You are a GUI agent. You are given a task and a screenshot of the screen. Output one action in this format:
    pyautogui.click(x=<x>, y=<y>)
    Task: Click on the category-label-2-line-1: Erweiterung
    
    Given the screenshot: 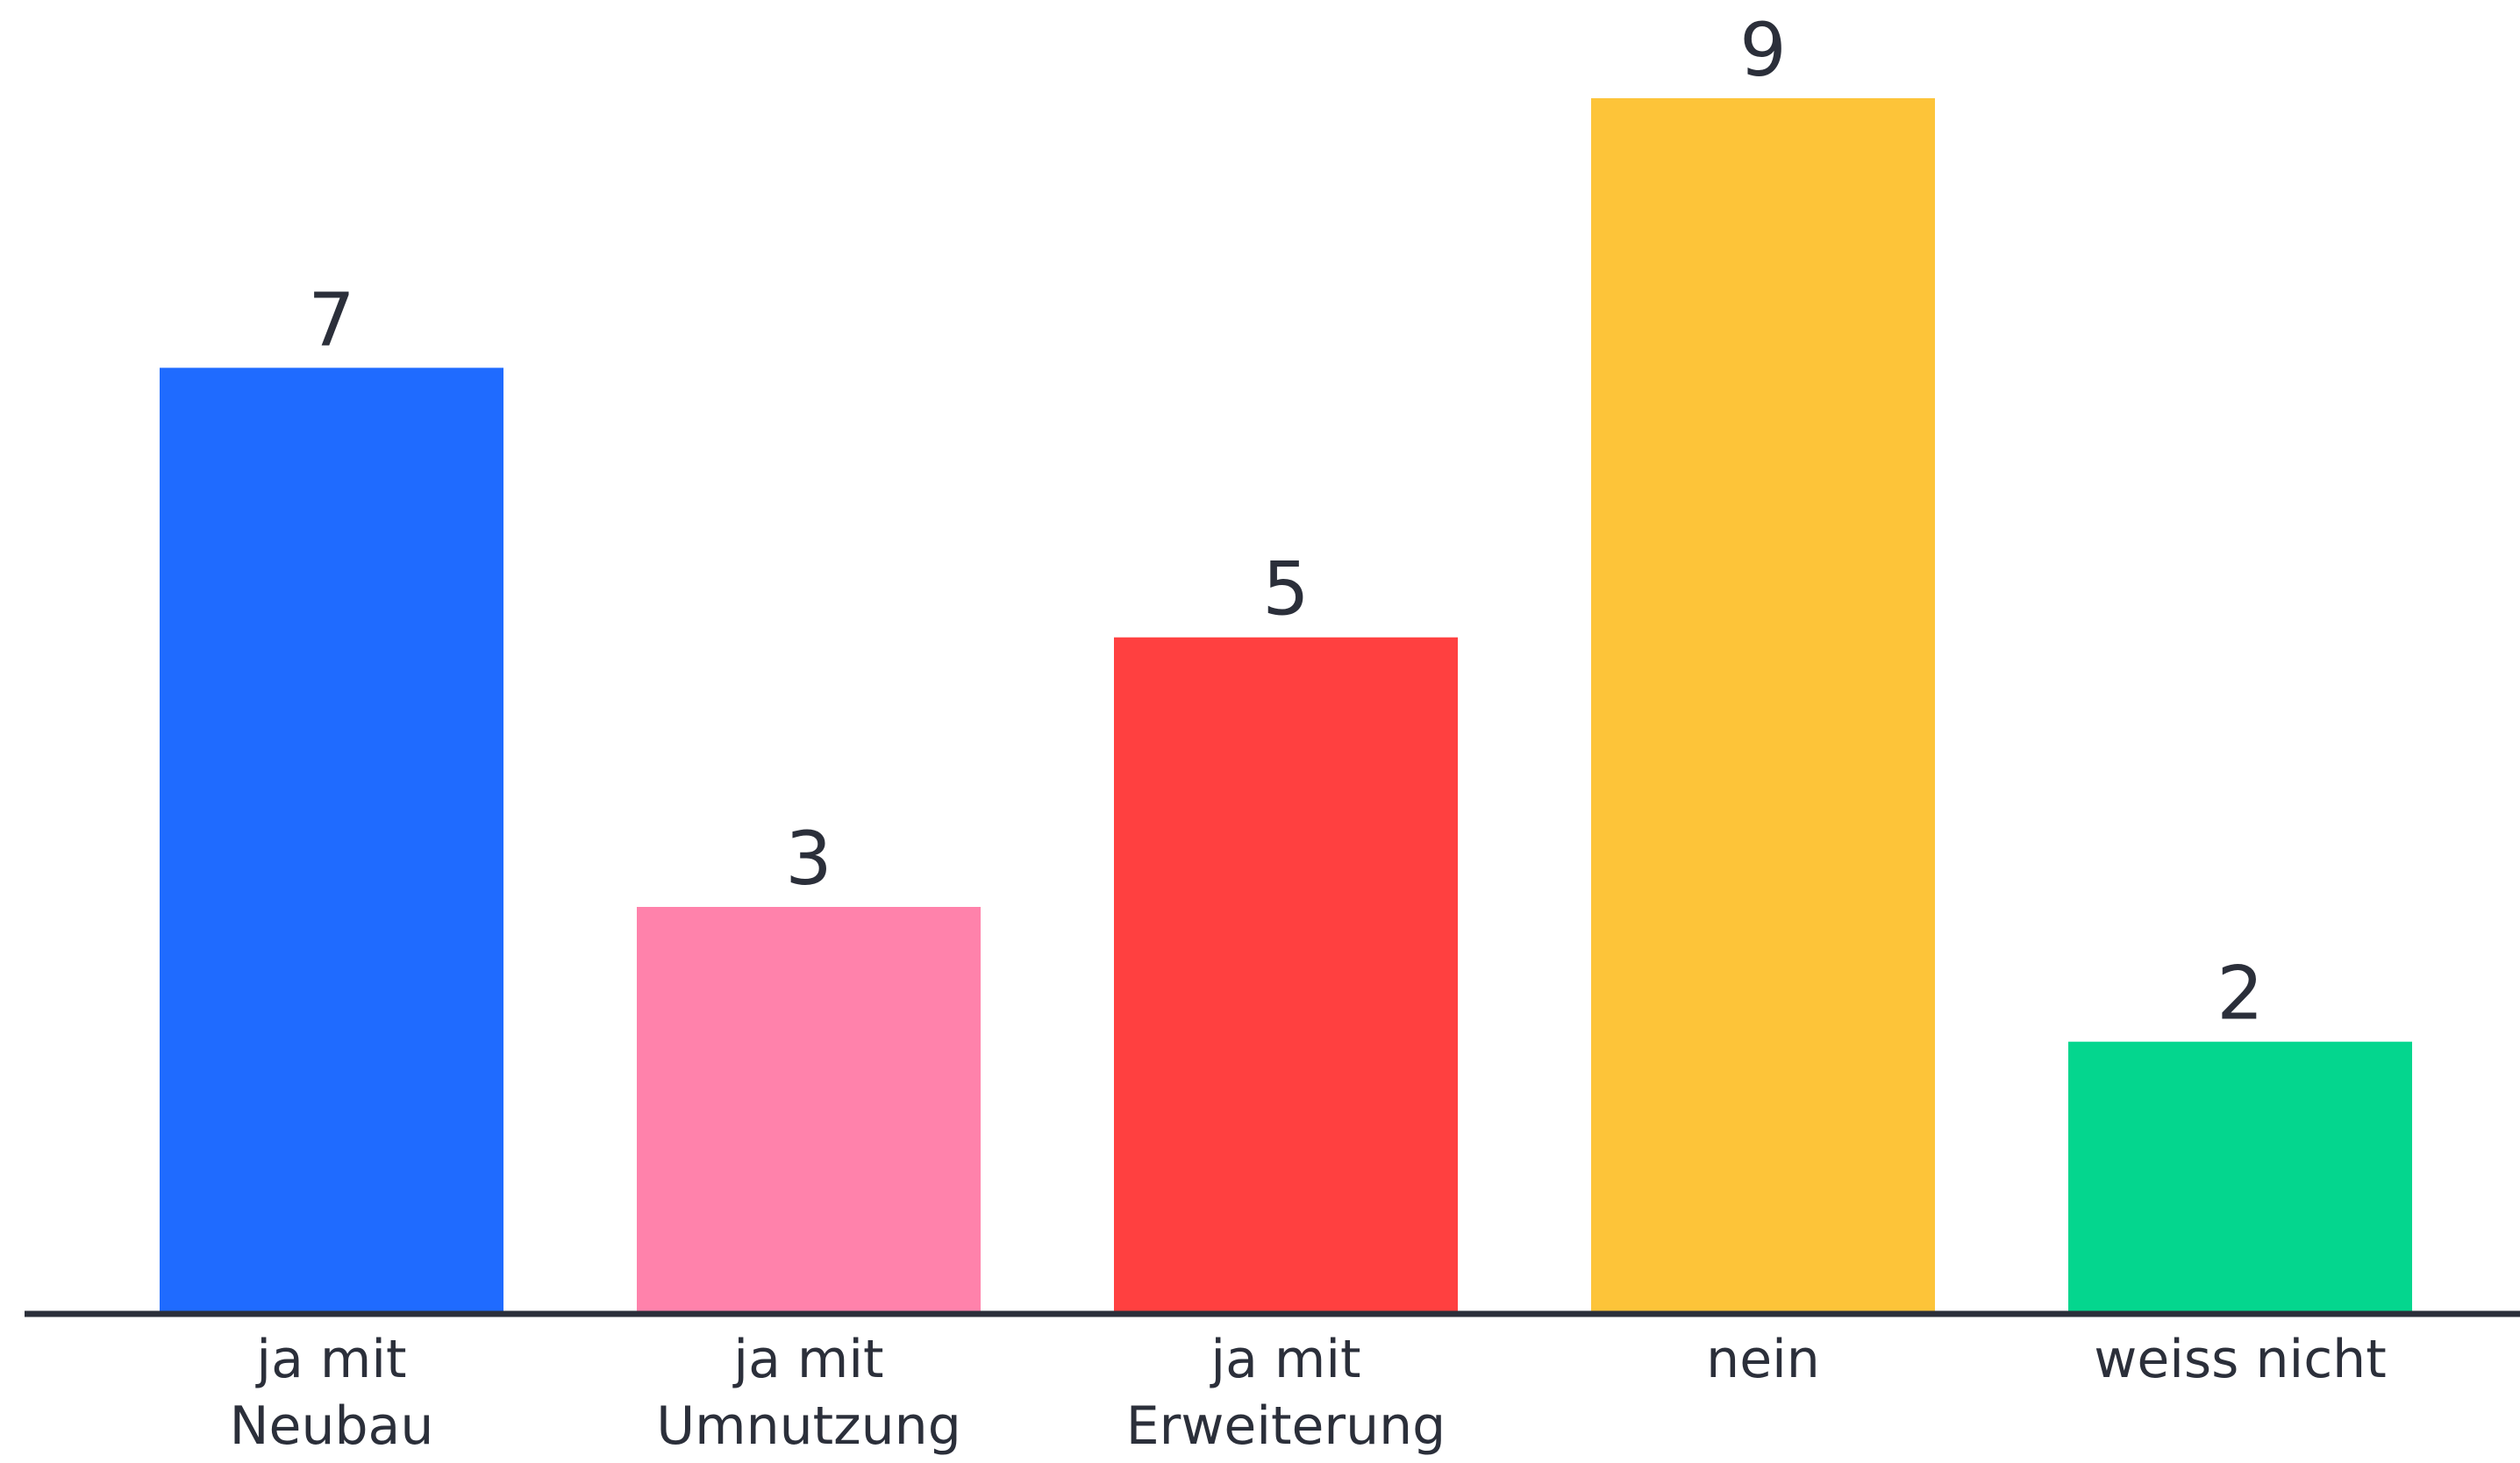 What is the action you would take?
    pyautogui.click(x=1286, y=1426)
    